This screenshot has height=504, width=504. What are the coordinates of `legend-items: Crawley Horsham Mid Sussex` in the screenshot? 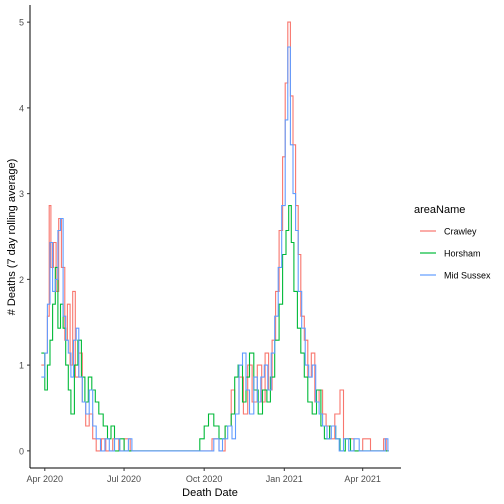 It's located at (455, 254).